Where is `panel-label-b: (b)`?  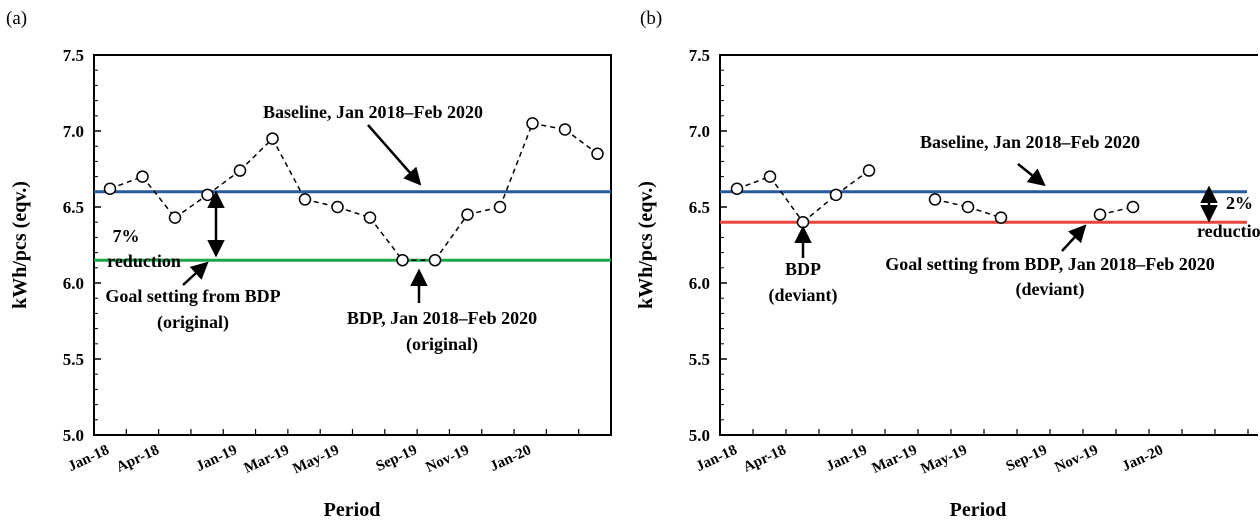
panel-label-b: (b) is located at coordinates (651, 18).